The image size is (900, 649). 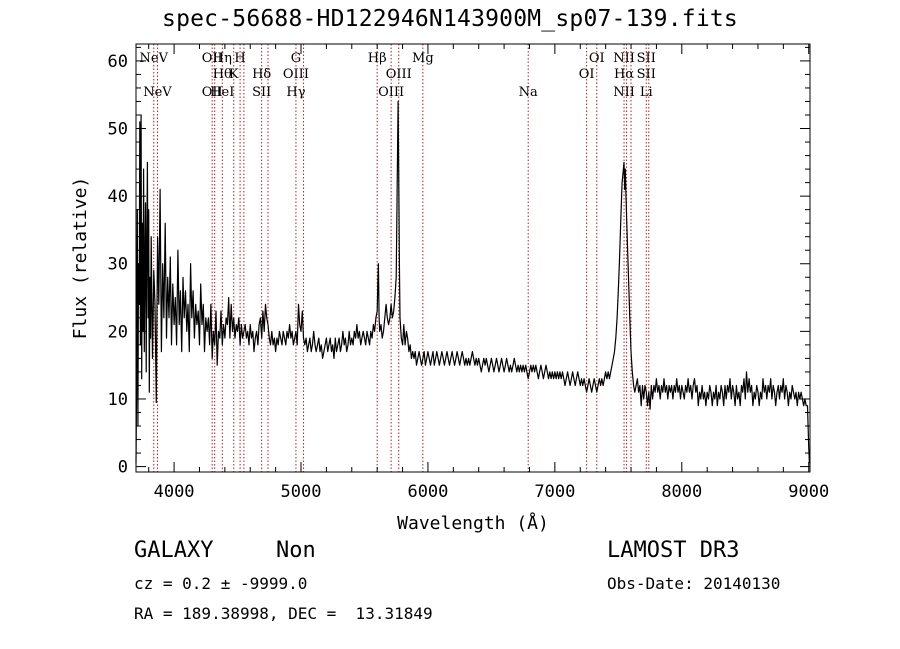 I want to click on marker-label-mid-17: OI, so click(x=587, y=74).